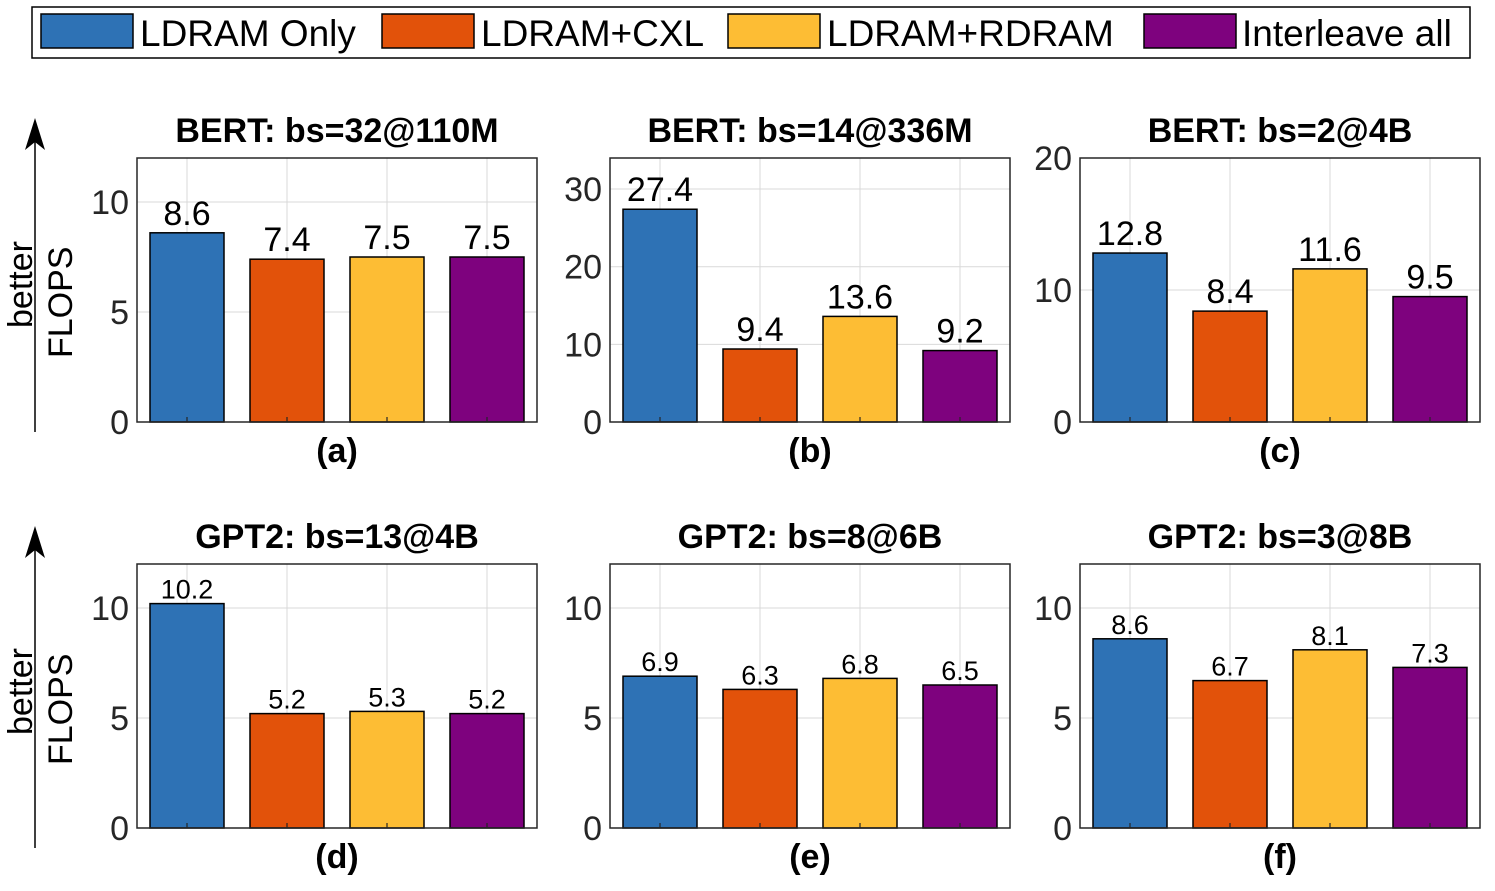 The width and height of the screenshot is (1495, 891). What do you see at coordinates (810, 857) in the screenshot?
I see `panel-sublabel: (e)` at bounding box center [810, 857].